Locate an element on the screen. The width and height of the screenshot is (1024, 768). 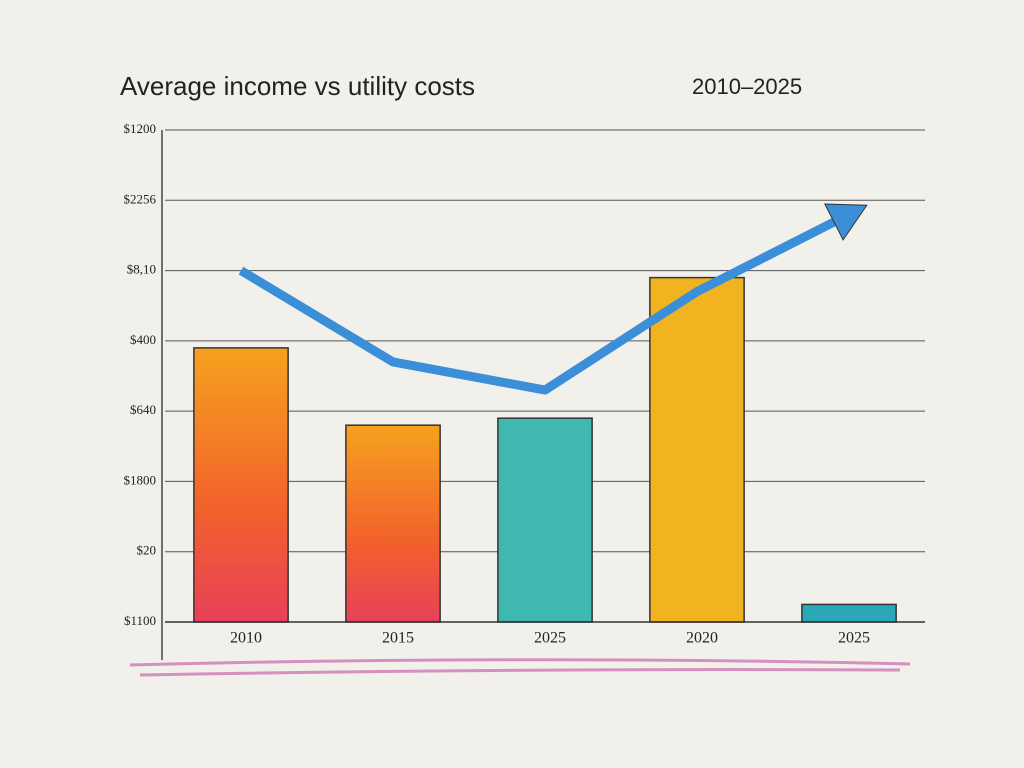
y-tick-label: $400 is located at coordinates (143, 339).